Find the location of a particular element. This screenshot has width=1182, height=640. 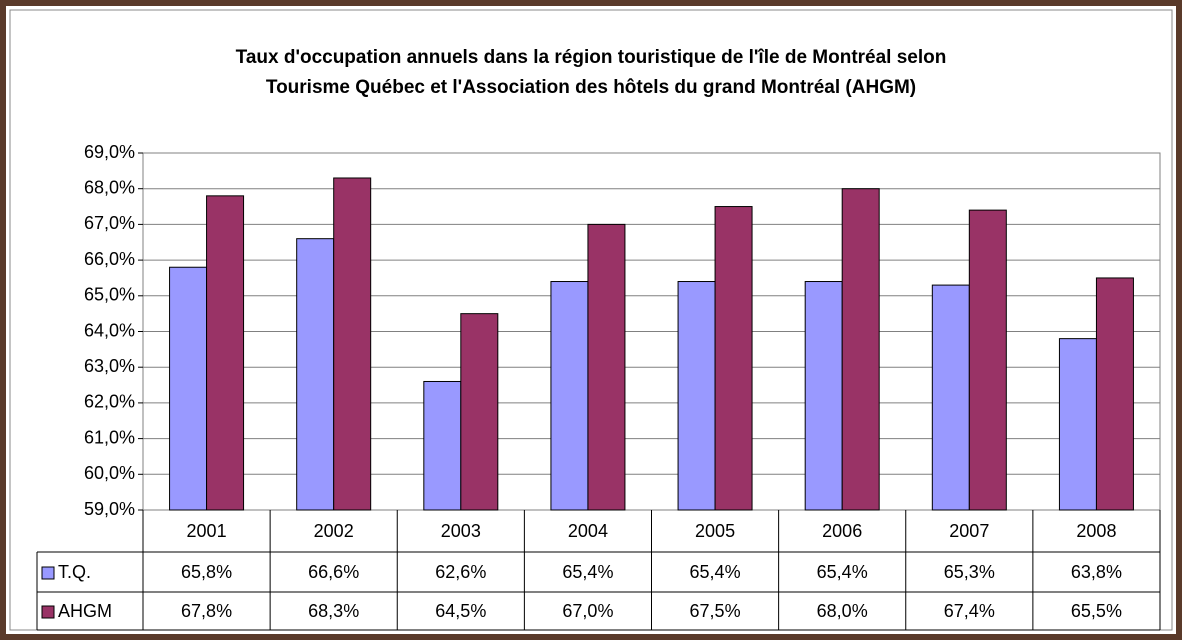

y-tick-label: 64,0% is located at coordinates (109, 330).